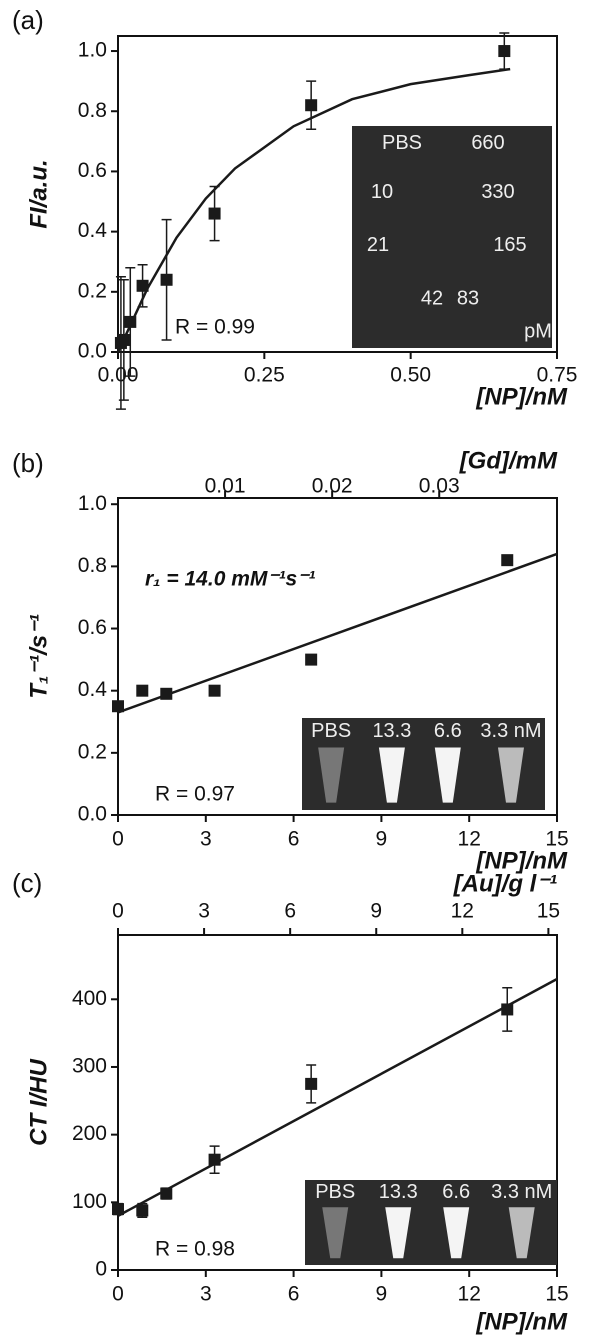  Describe the element at coordinates (215, 327) in the screenshot. I see `annotation: R = 0.99` at that location.